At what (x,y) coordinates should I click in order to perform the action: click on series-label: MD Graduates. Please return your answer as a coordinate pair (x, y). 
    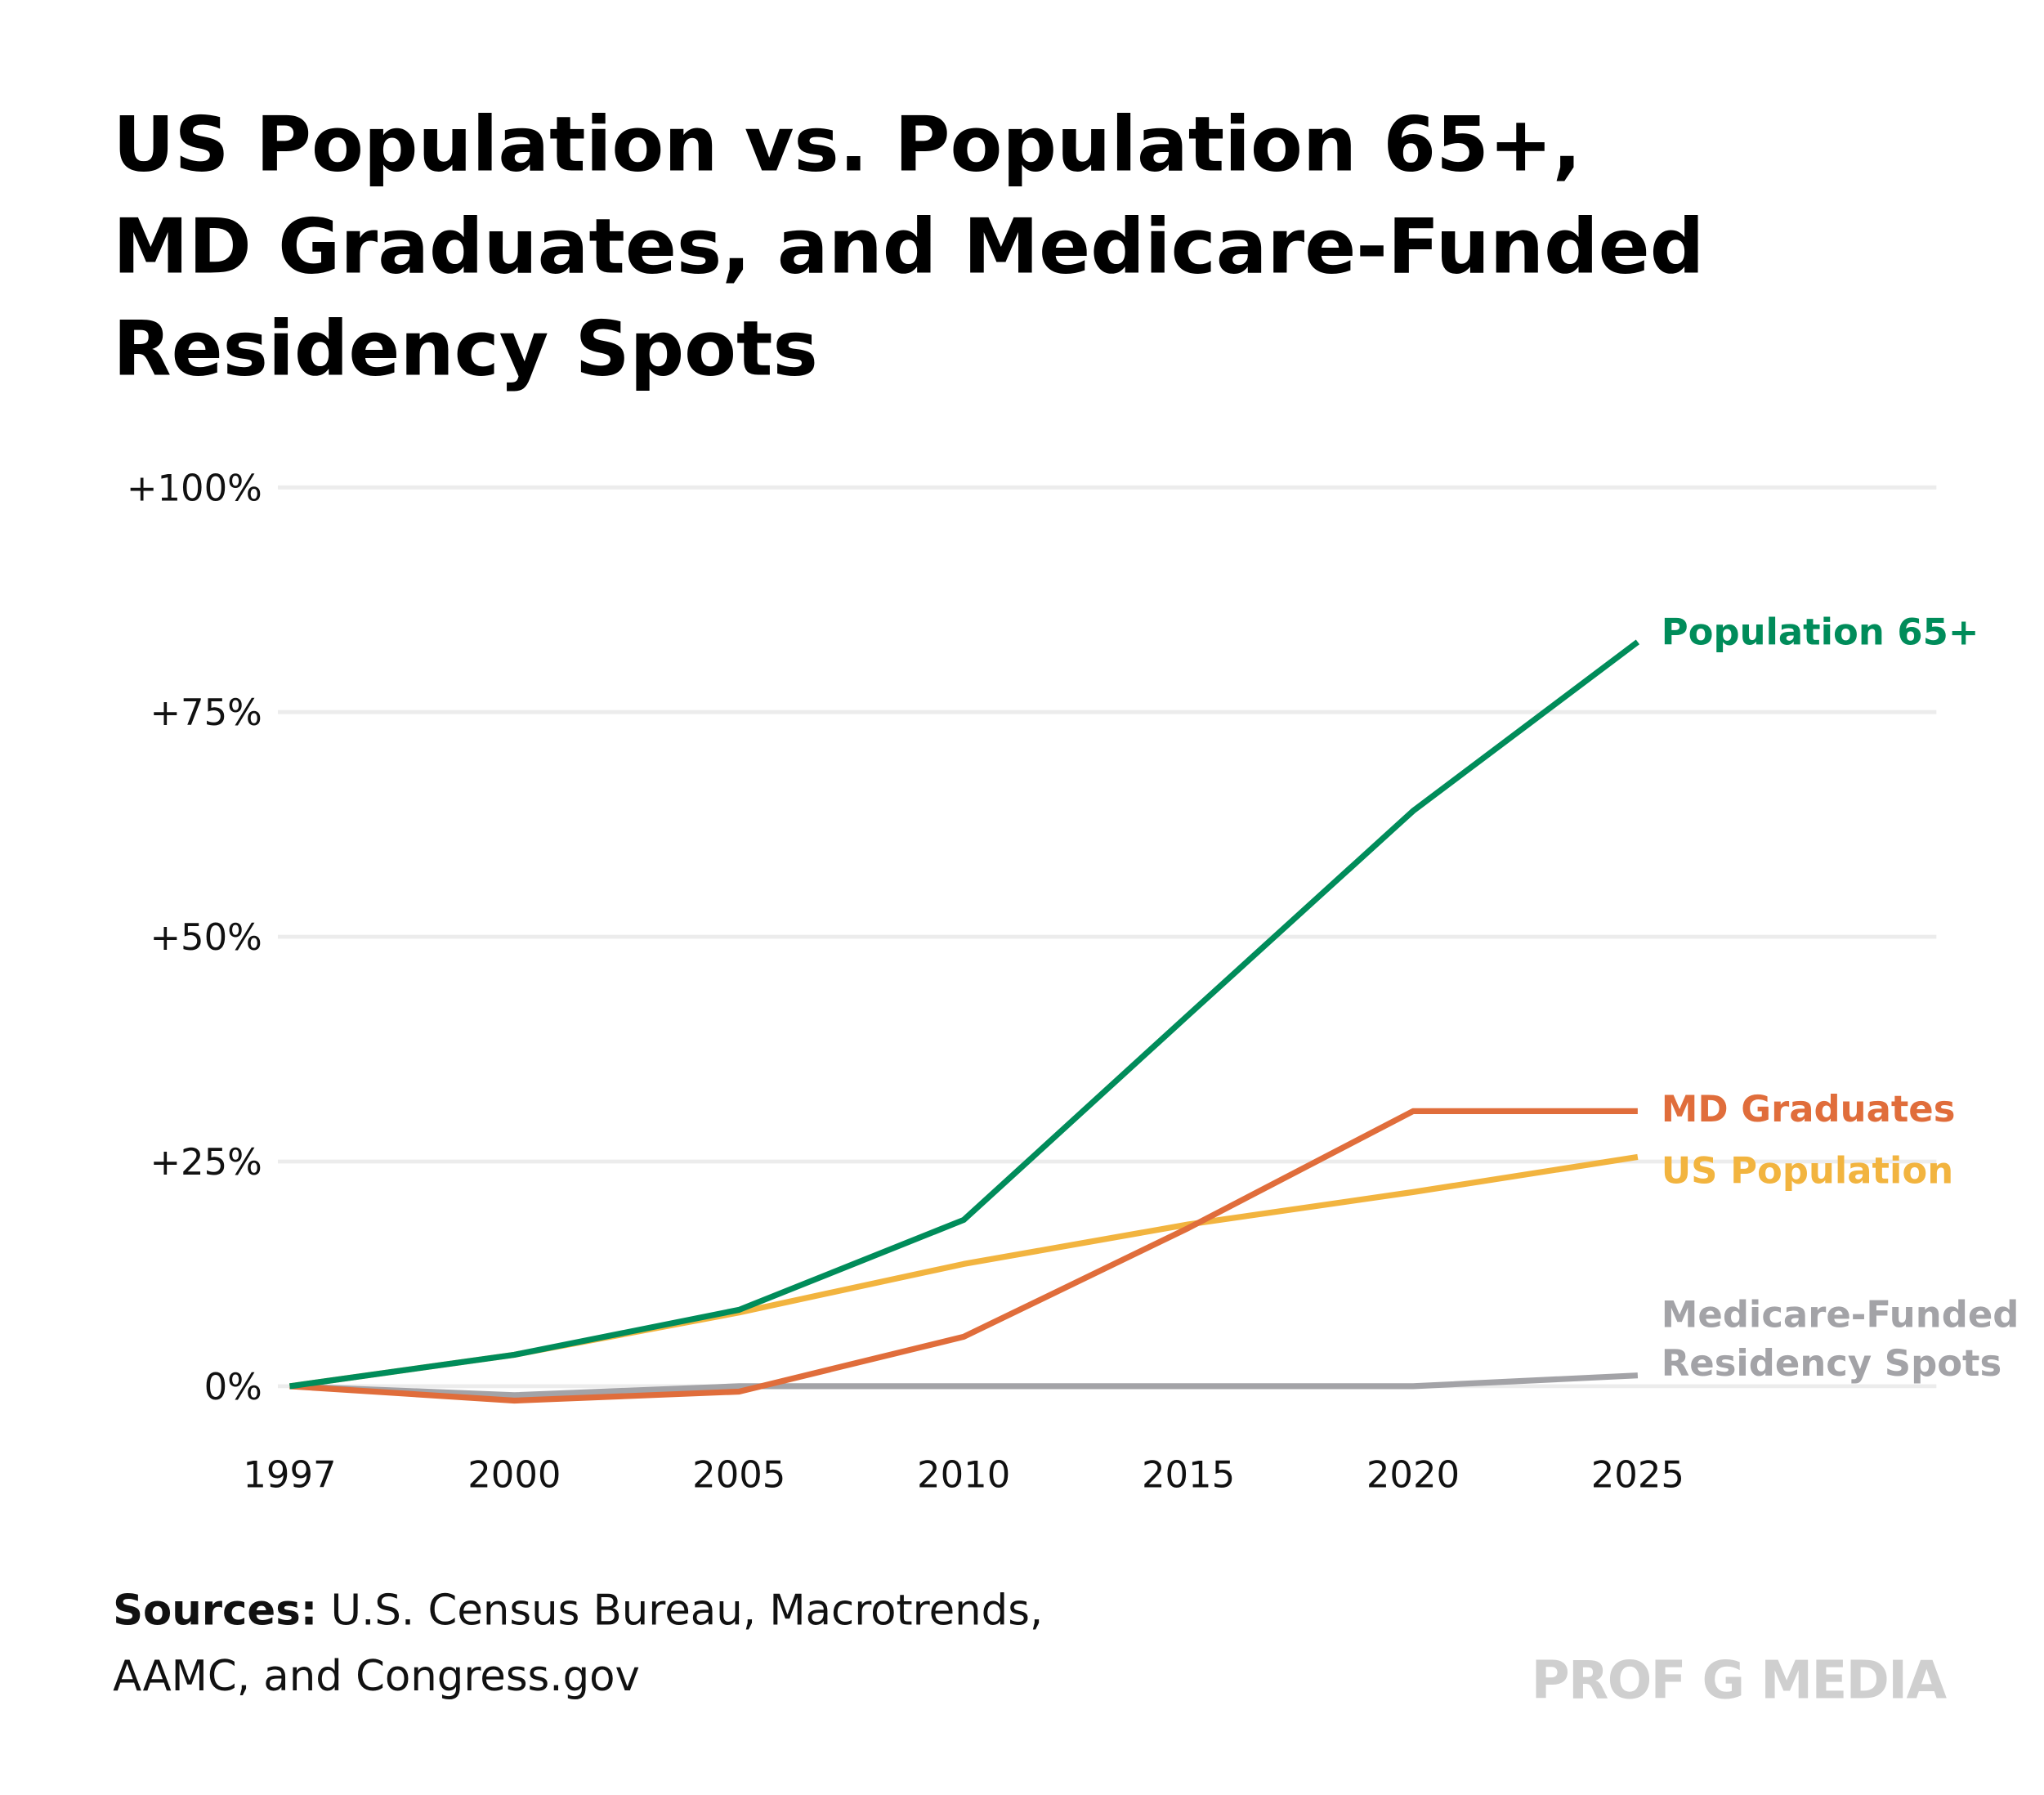
    Looking at the image, I should click on (1809, 1109).